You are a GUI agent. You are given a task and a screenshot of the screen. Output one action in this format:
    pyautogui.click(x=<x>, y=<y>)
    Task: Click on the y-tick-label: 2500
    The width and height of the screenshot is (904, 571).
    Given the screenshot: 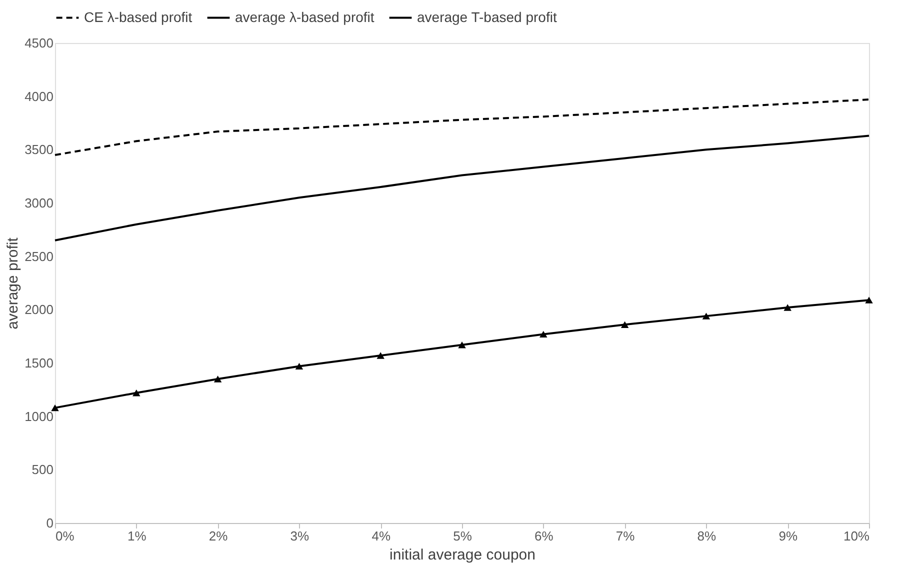 What is the action you would take?
    pyautogui.click(x=39, y=256)
    